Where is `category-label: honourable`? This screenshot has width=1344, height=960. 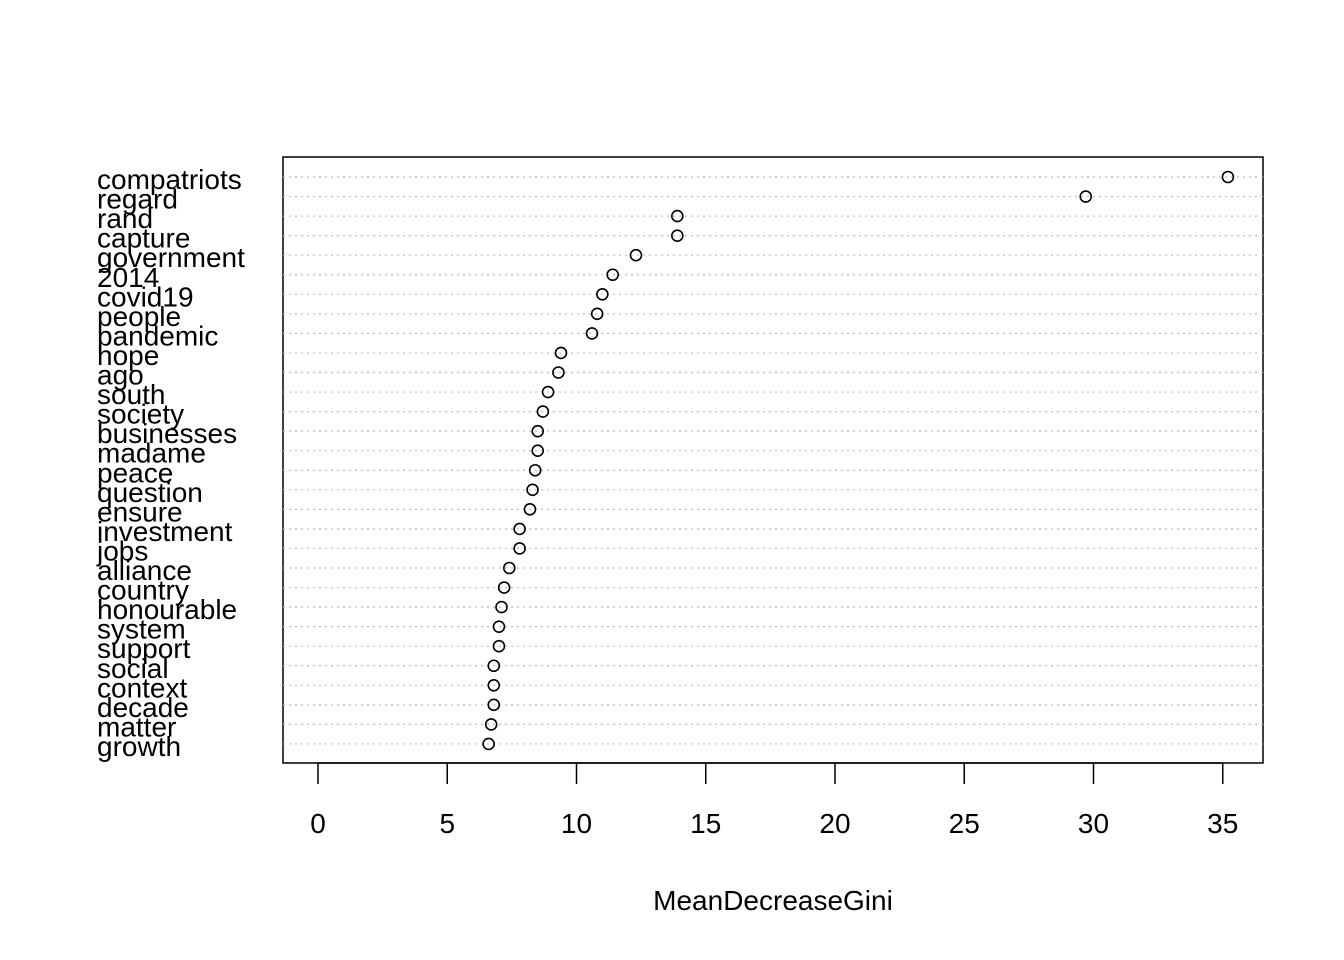 category-label: honourable is located at coordinates (167, 609).